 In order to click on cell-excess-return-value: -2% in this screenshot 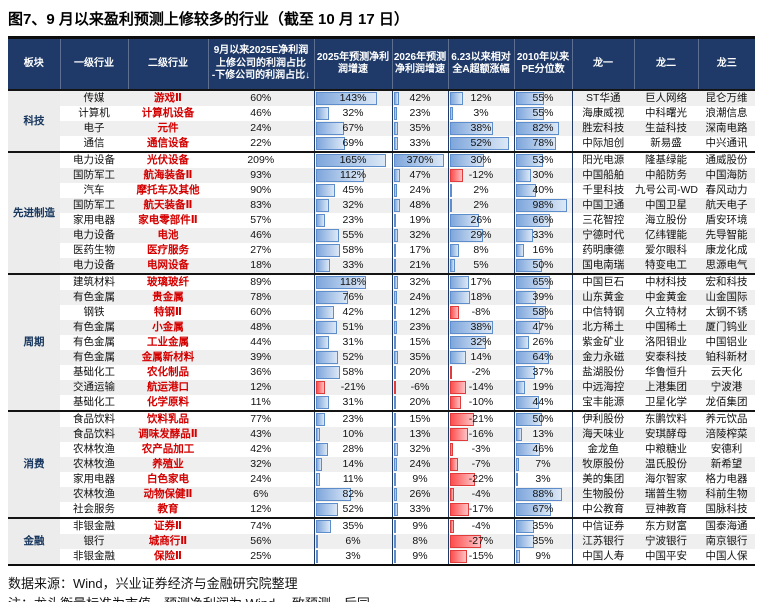, I will do `click(481, 372)`.